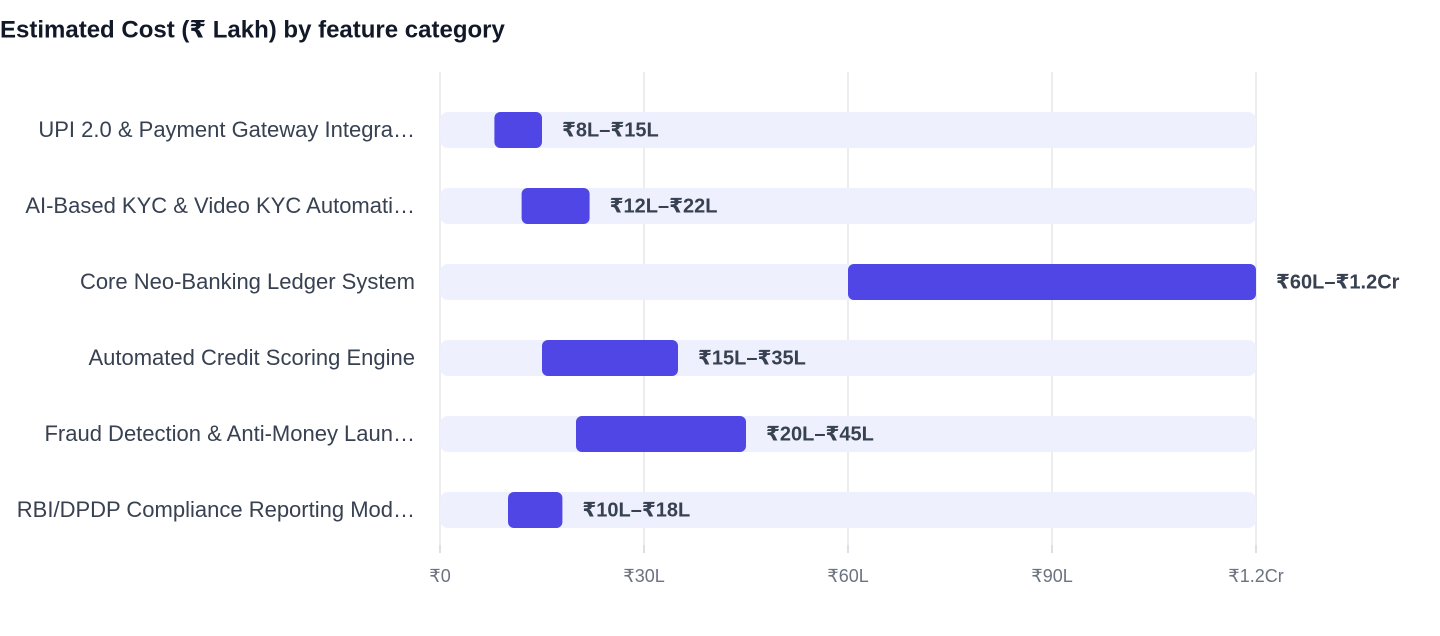 Image resolution: width=1440 pixels, height=636 pixels. What do you see at coordinates (664, 206) in the screenshot?
I see `value-label: ₹12L–₹22L` at bounding box center [664, 206].